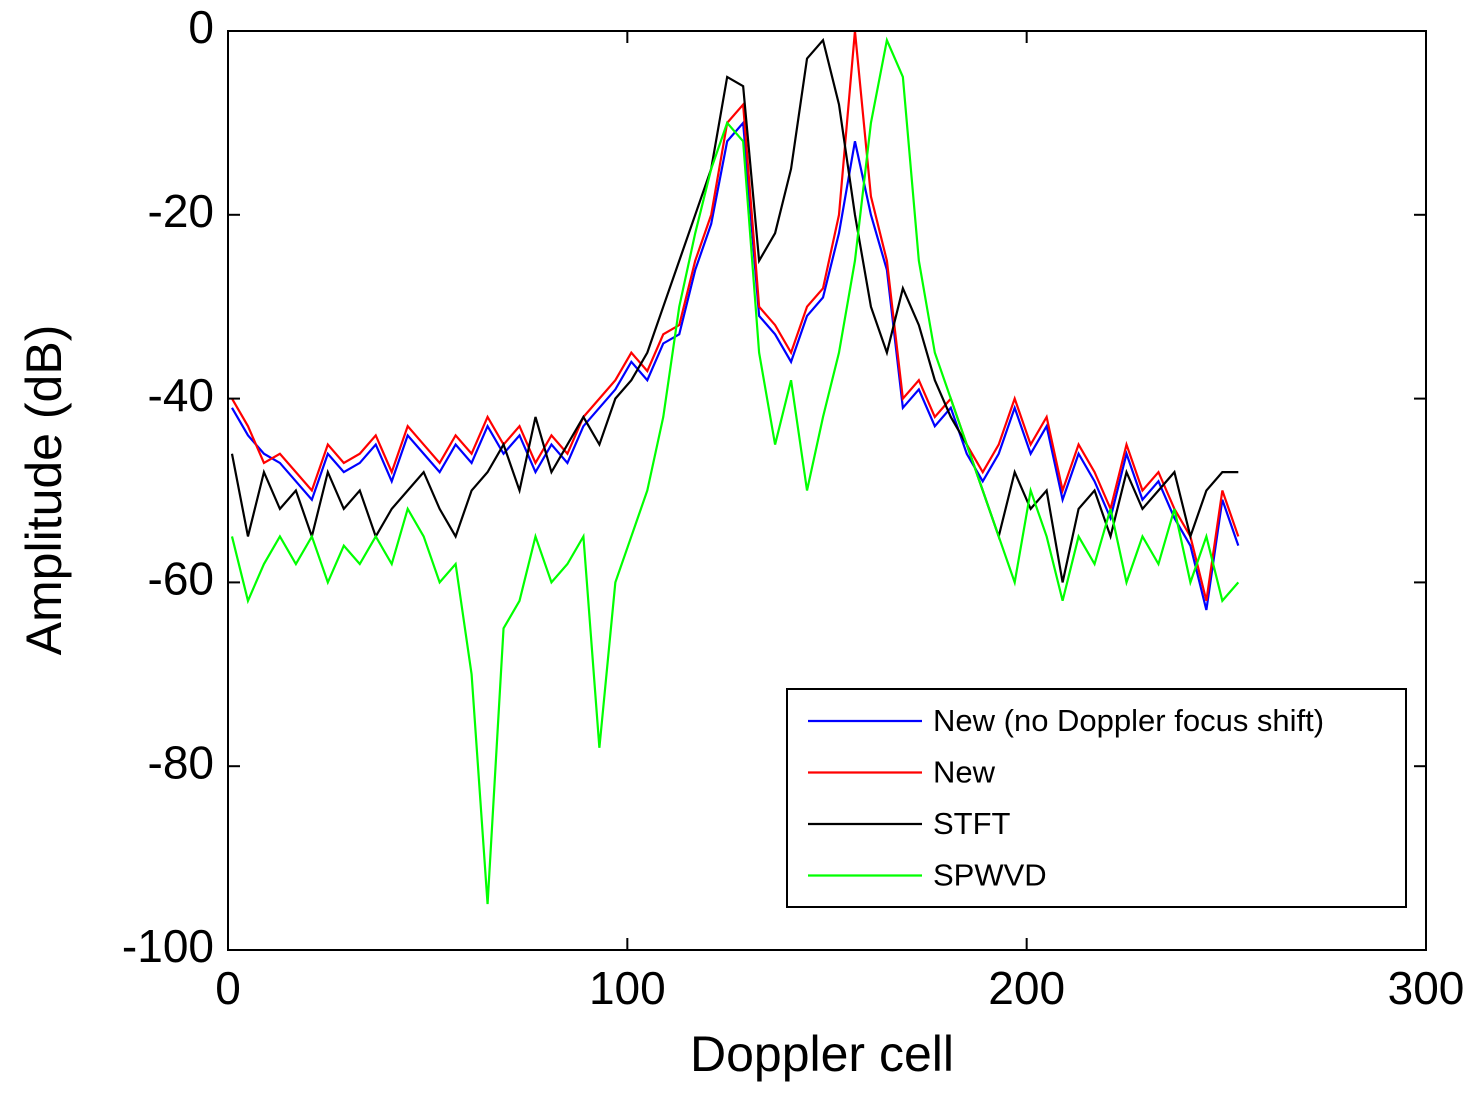 Image resolution: width=1484 pixels, height=1102 pixels. I want to click on y-tick-label: -40, so click(181, 395).